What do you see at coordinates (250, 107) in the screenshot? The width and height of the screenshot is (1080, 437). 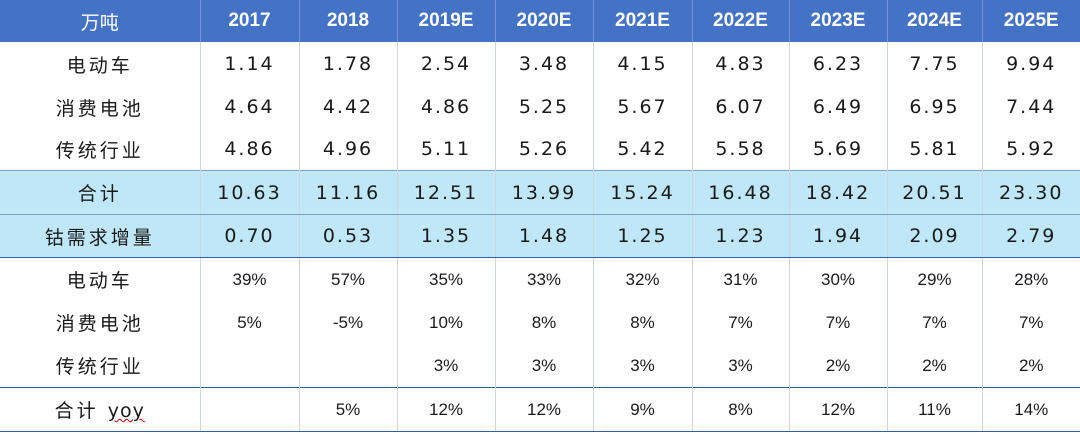 I see `table-cell: 4.64` at bounding box center [250, 107].